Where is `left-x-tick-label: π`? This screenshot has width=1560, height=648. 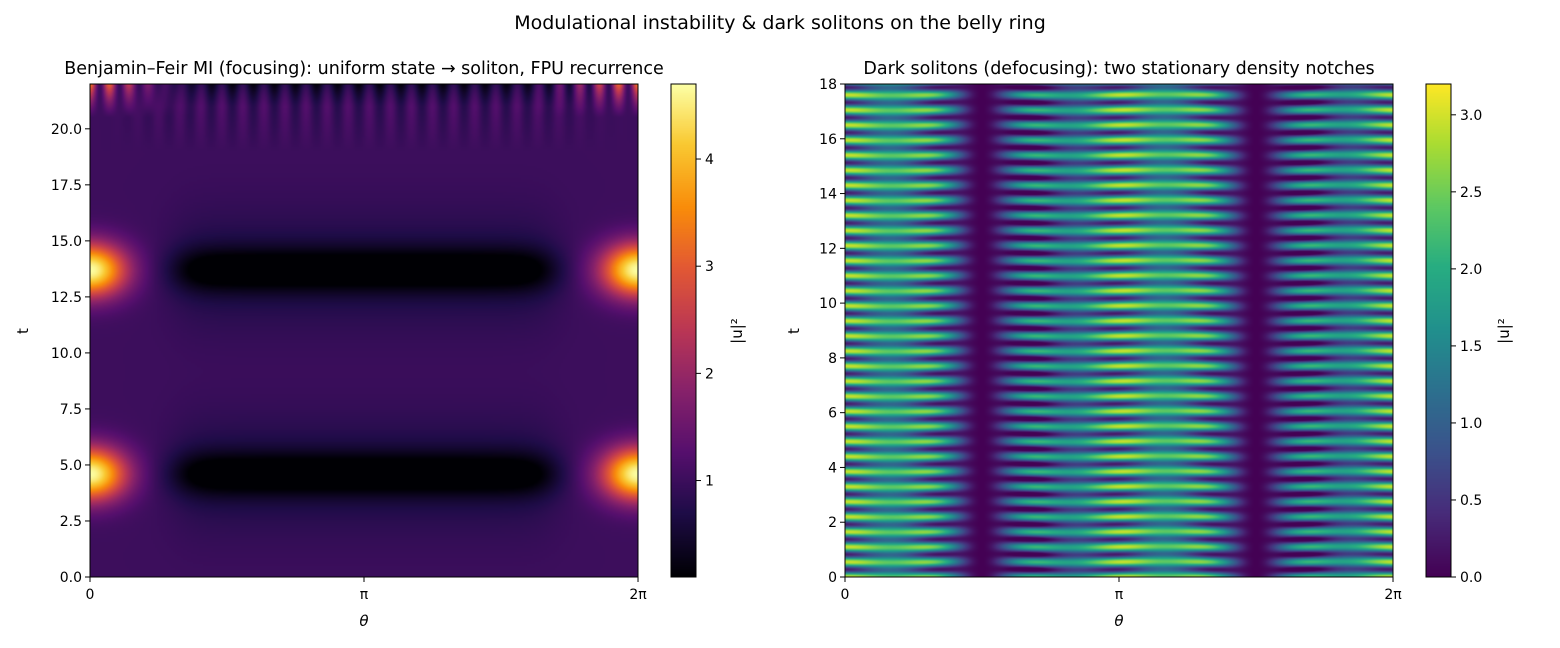 left-x-tick-label: π is located at coordinates (364, 595).